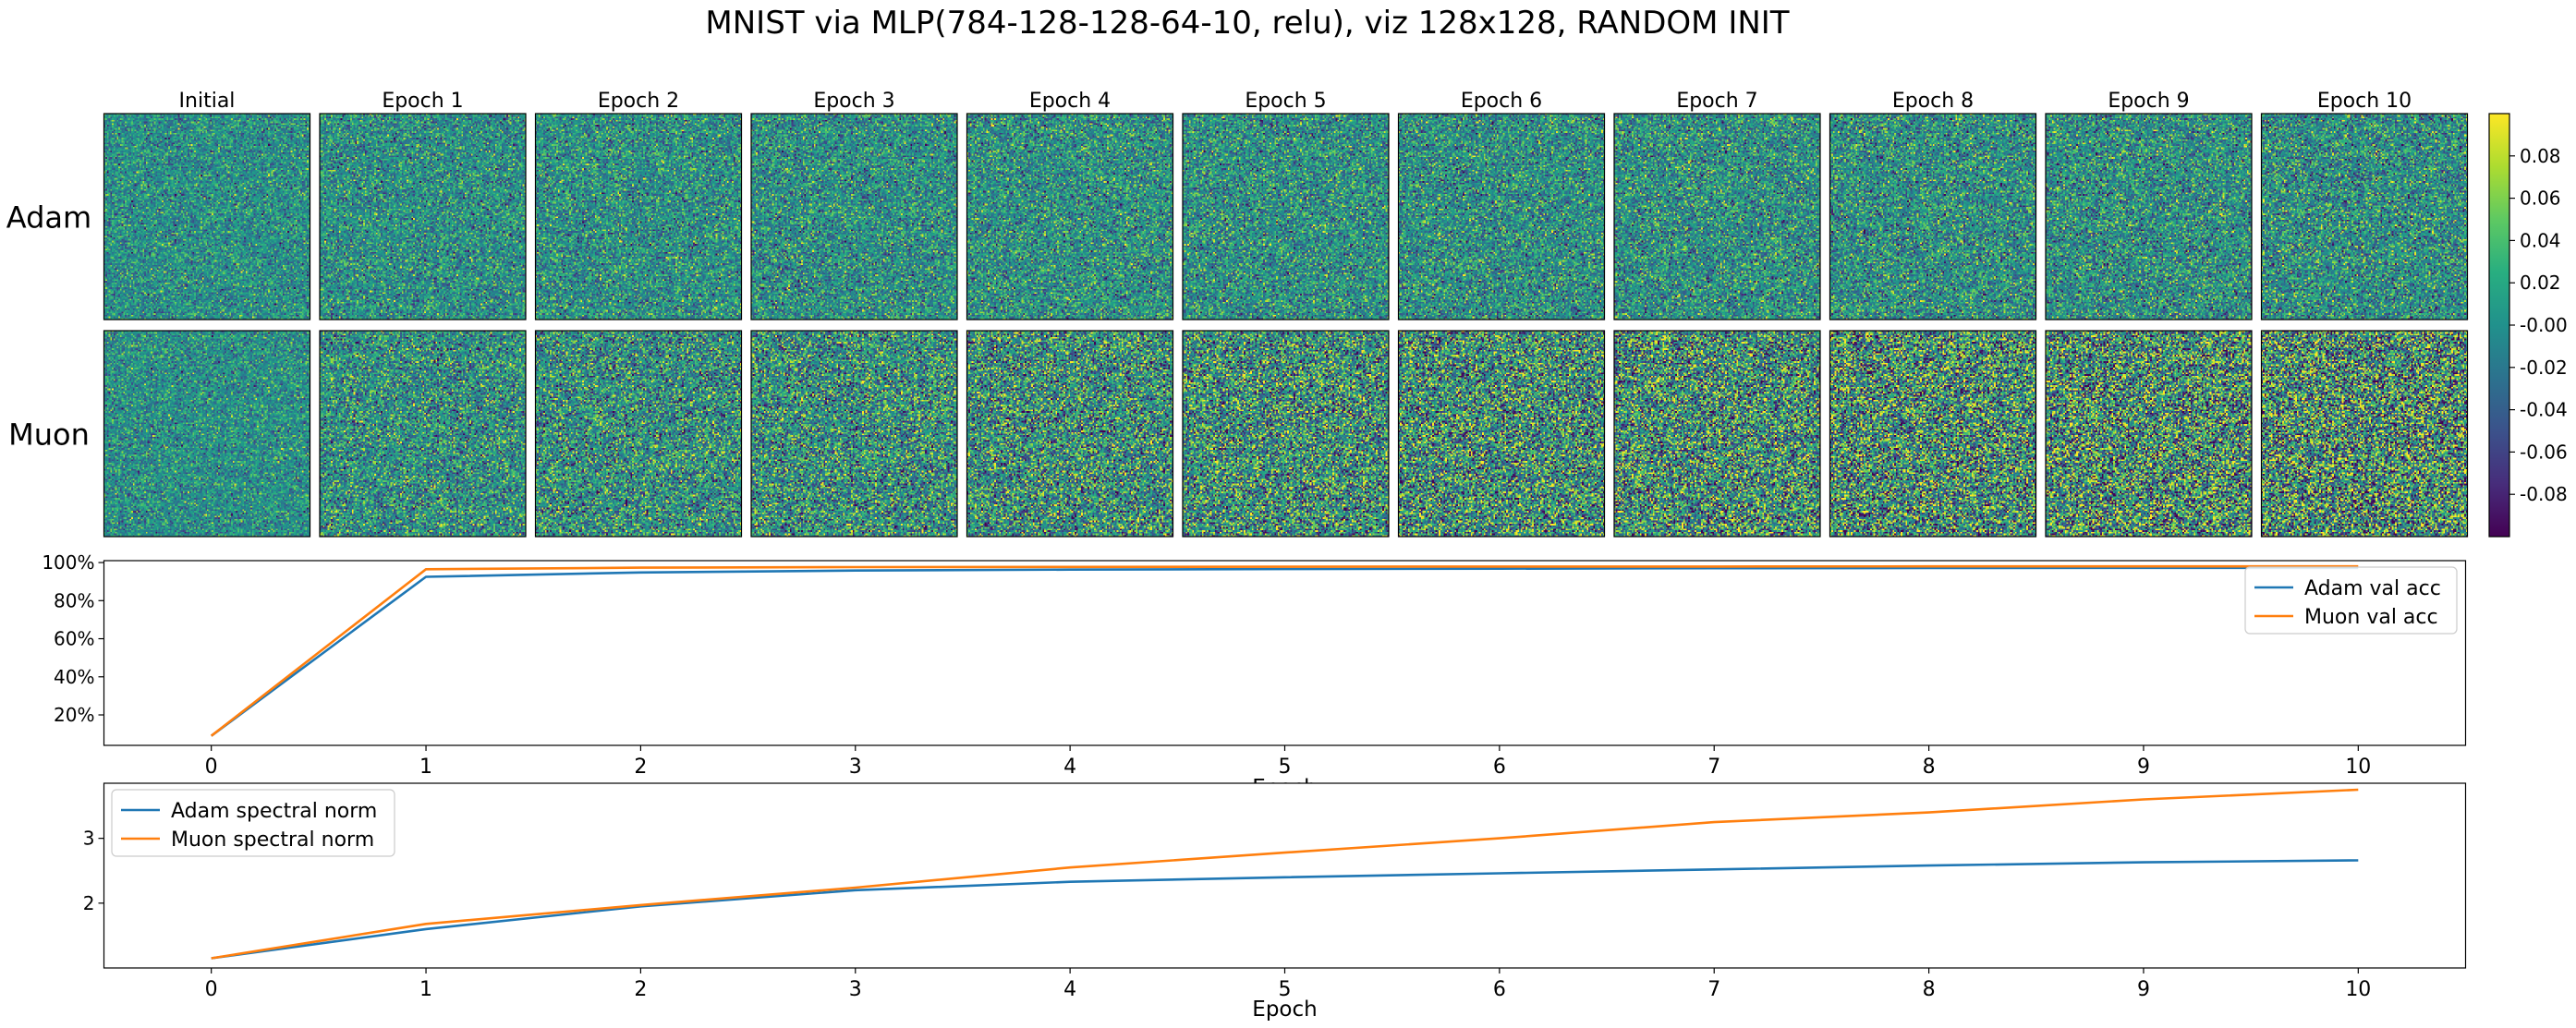  Describe the element at coordinates (2540, 240) in the screenshot. I see `colorbar-tick-label: 0.04` at that location.